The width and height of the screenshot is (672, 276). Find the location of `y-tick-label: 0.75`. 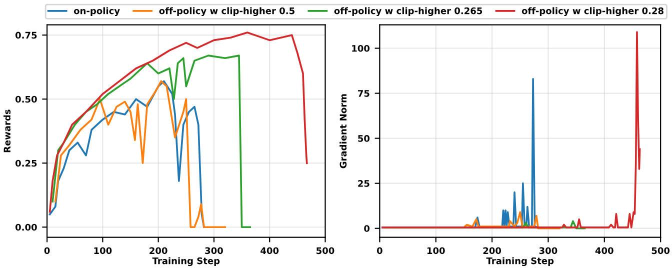

y-tick-label: 0.75 is located at coordinates (26, 35).